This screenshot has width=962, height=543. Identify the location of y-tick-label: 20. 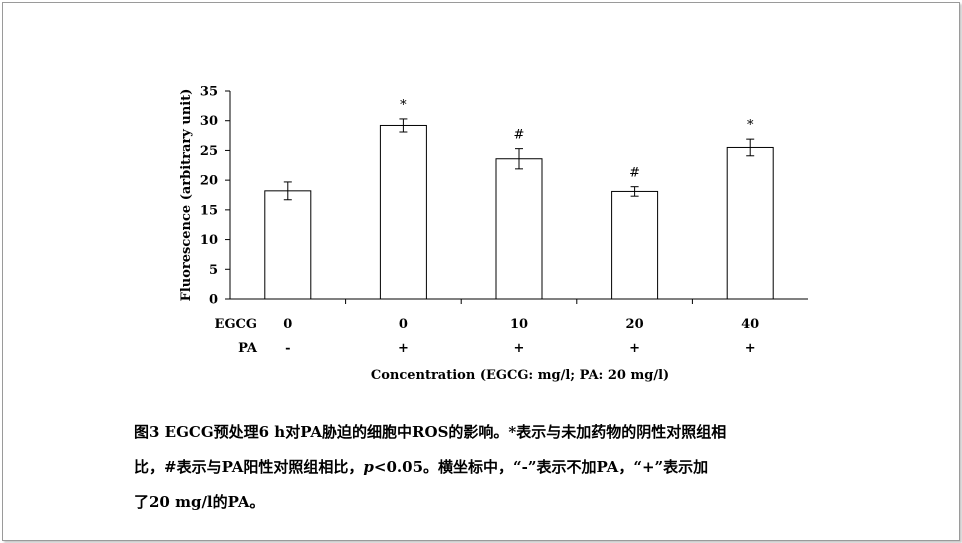
(209, 181).